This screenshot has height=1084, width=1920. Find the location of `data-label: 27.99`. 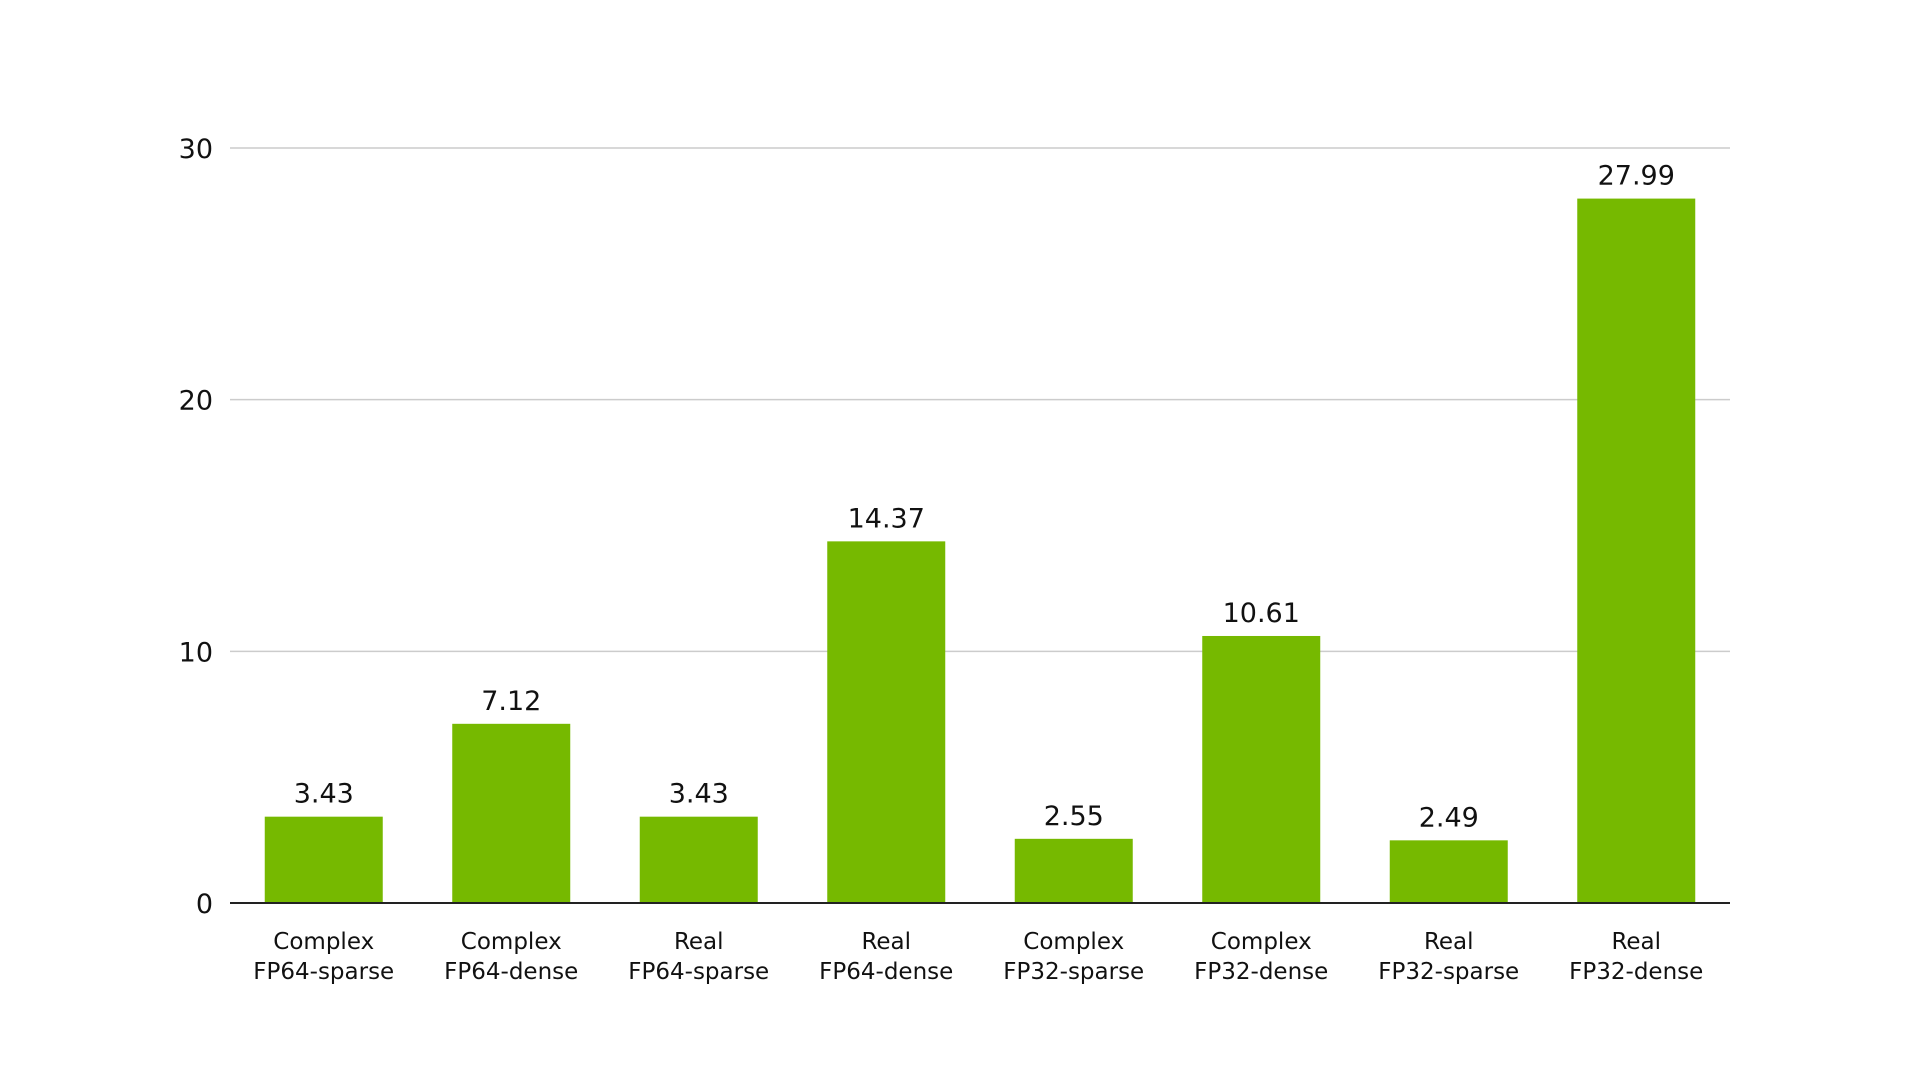

data-label: 27.99 is located at coordinates (1636, 176).